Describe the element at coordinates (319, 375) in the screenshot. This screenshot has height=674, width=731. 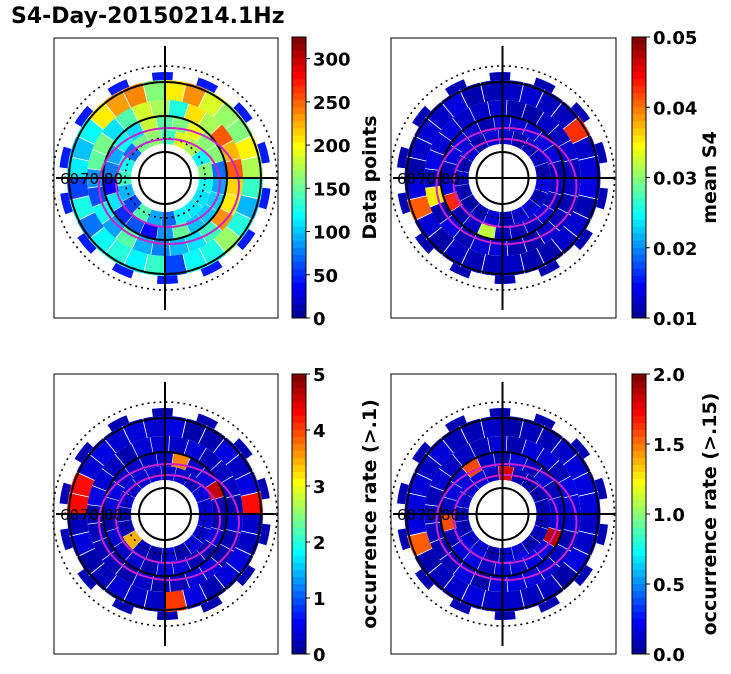
I see `colorbar-tick-label: 5` at that location.